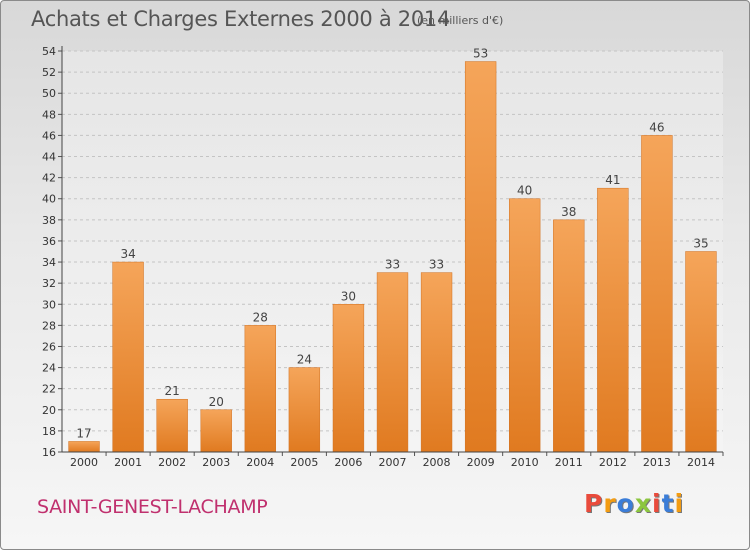 The image size is (750, 550). Describe the element at coordinates (304, 410) in the screenshot. I see `bar-2005` at that location.